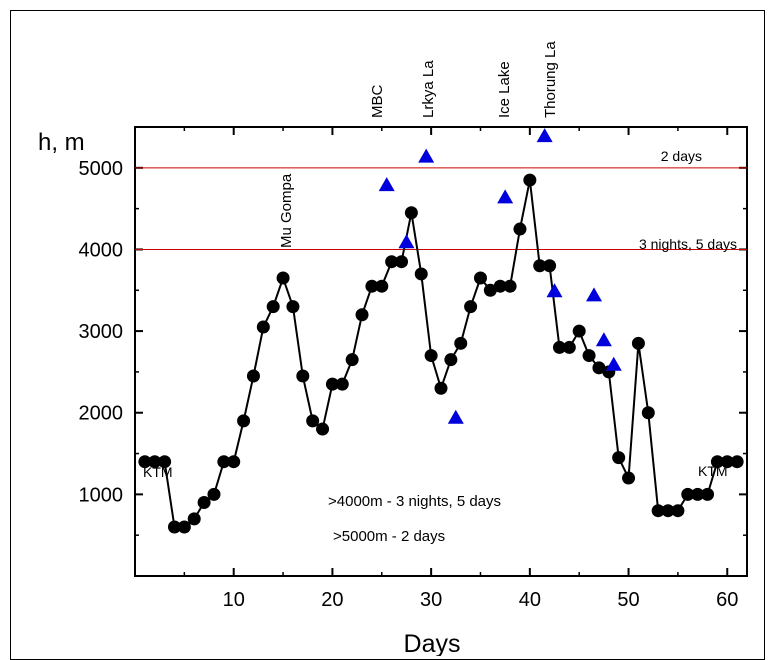 This screenshot has width=770, height=660. I want to click on x-tick-label: 30, so click(431, 600).